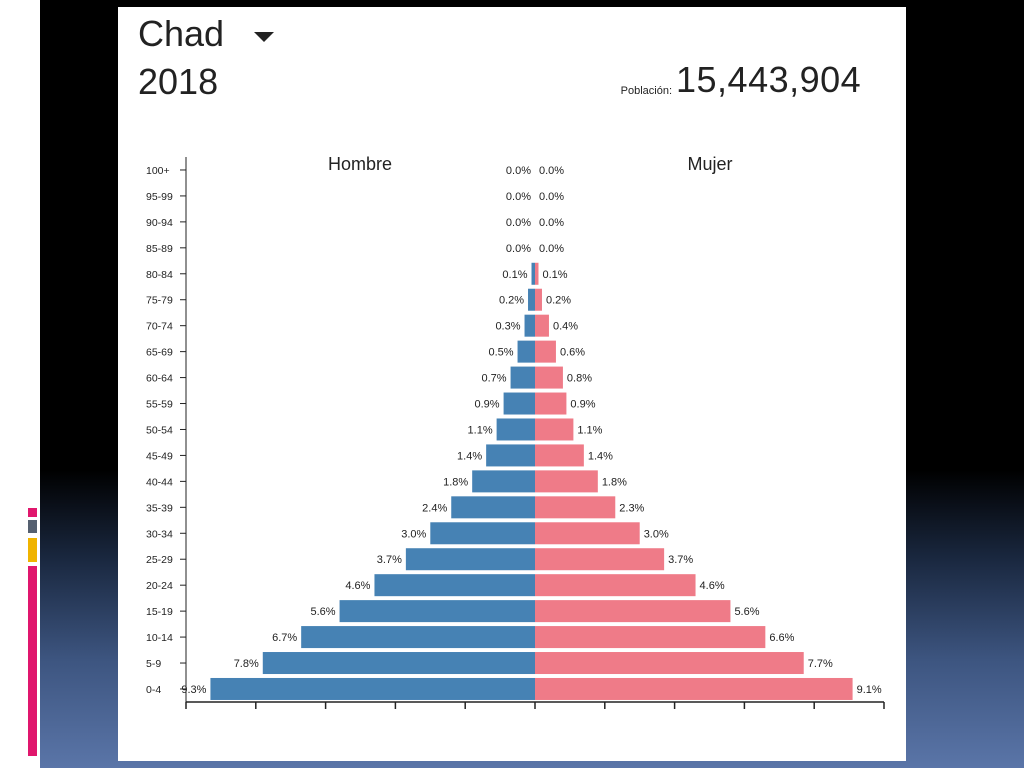  Describe the element at coordinates (434, 508) in the screenshot. I see `data-label-male: 2.4%` at that location.